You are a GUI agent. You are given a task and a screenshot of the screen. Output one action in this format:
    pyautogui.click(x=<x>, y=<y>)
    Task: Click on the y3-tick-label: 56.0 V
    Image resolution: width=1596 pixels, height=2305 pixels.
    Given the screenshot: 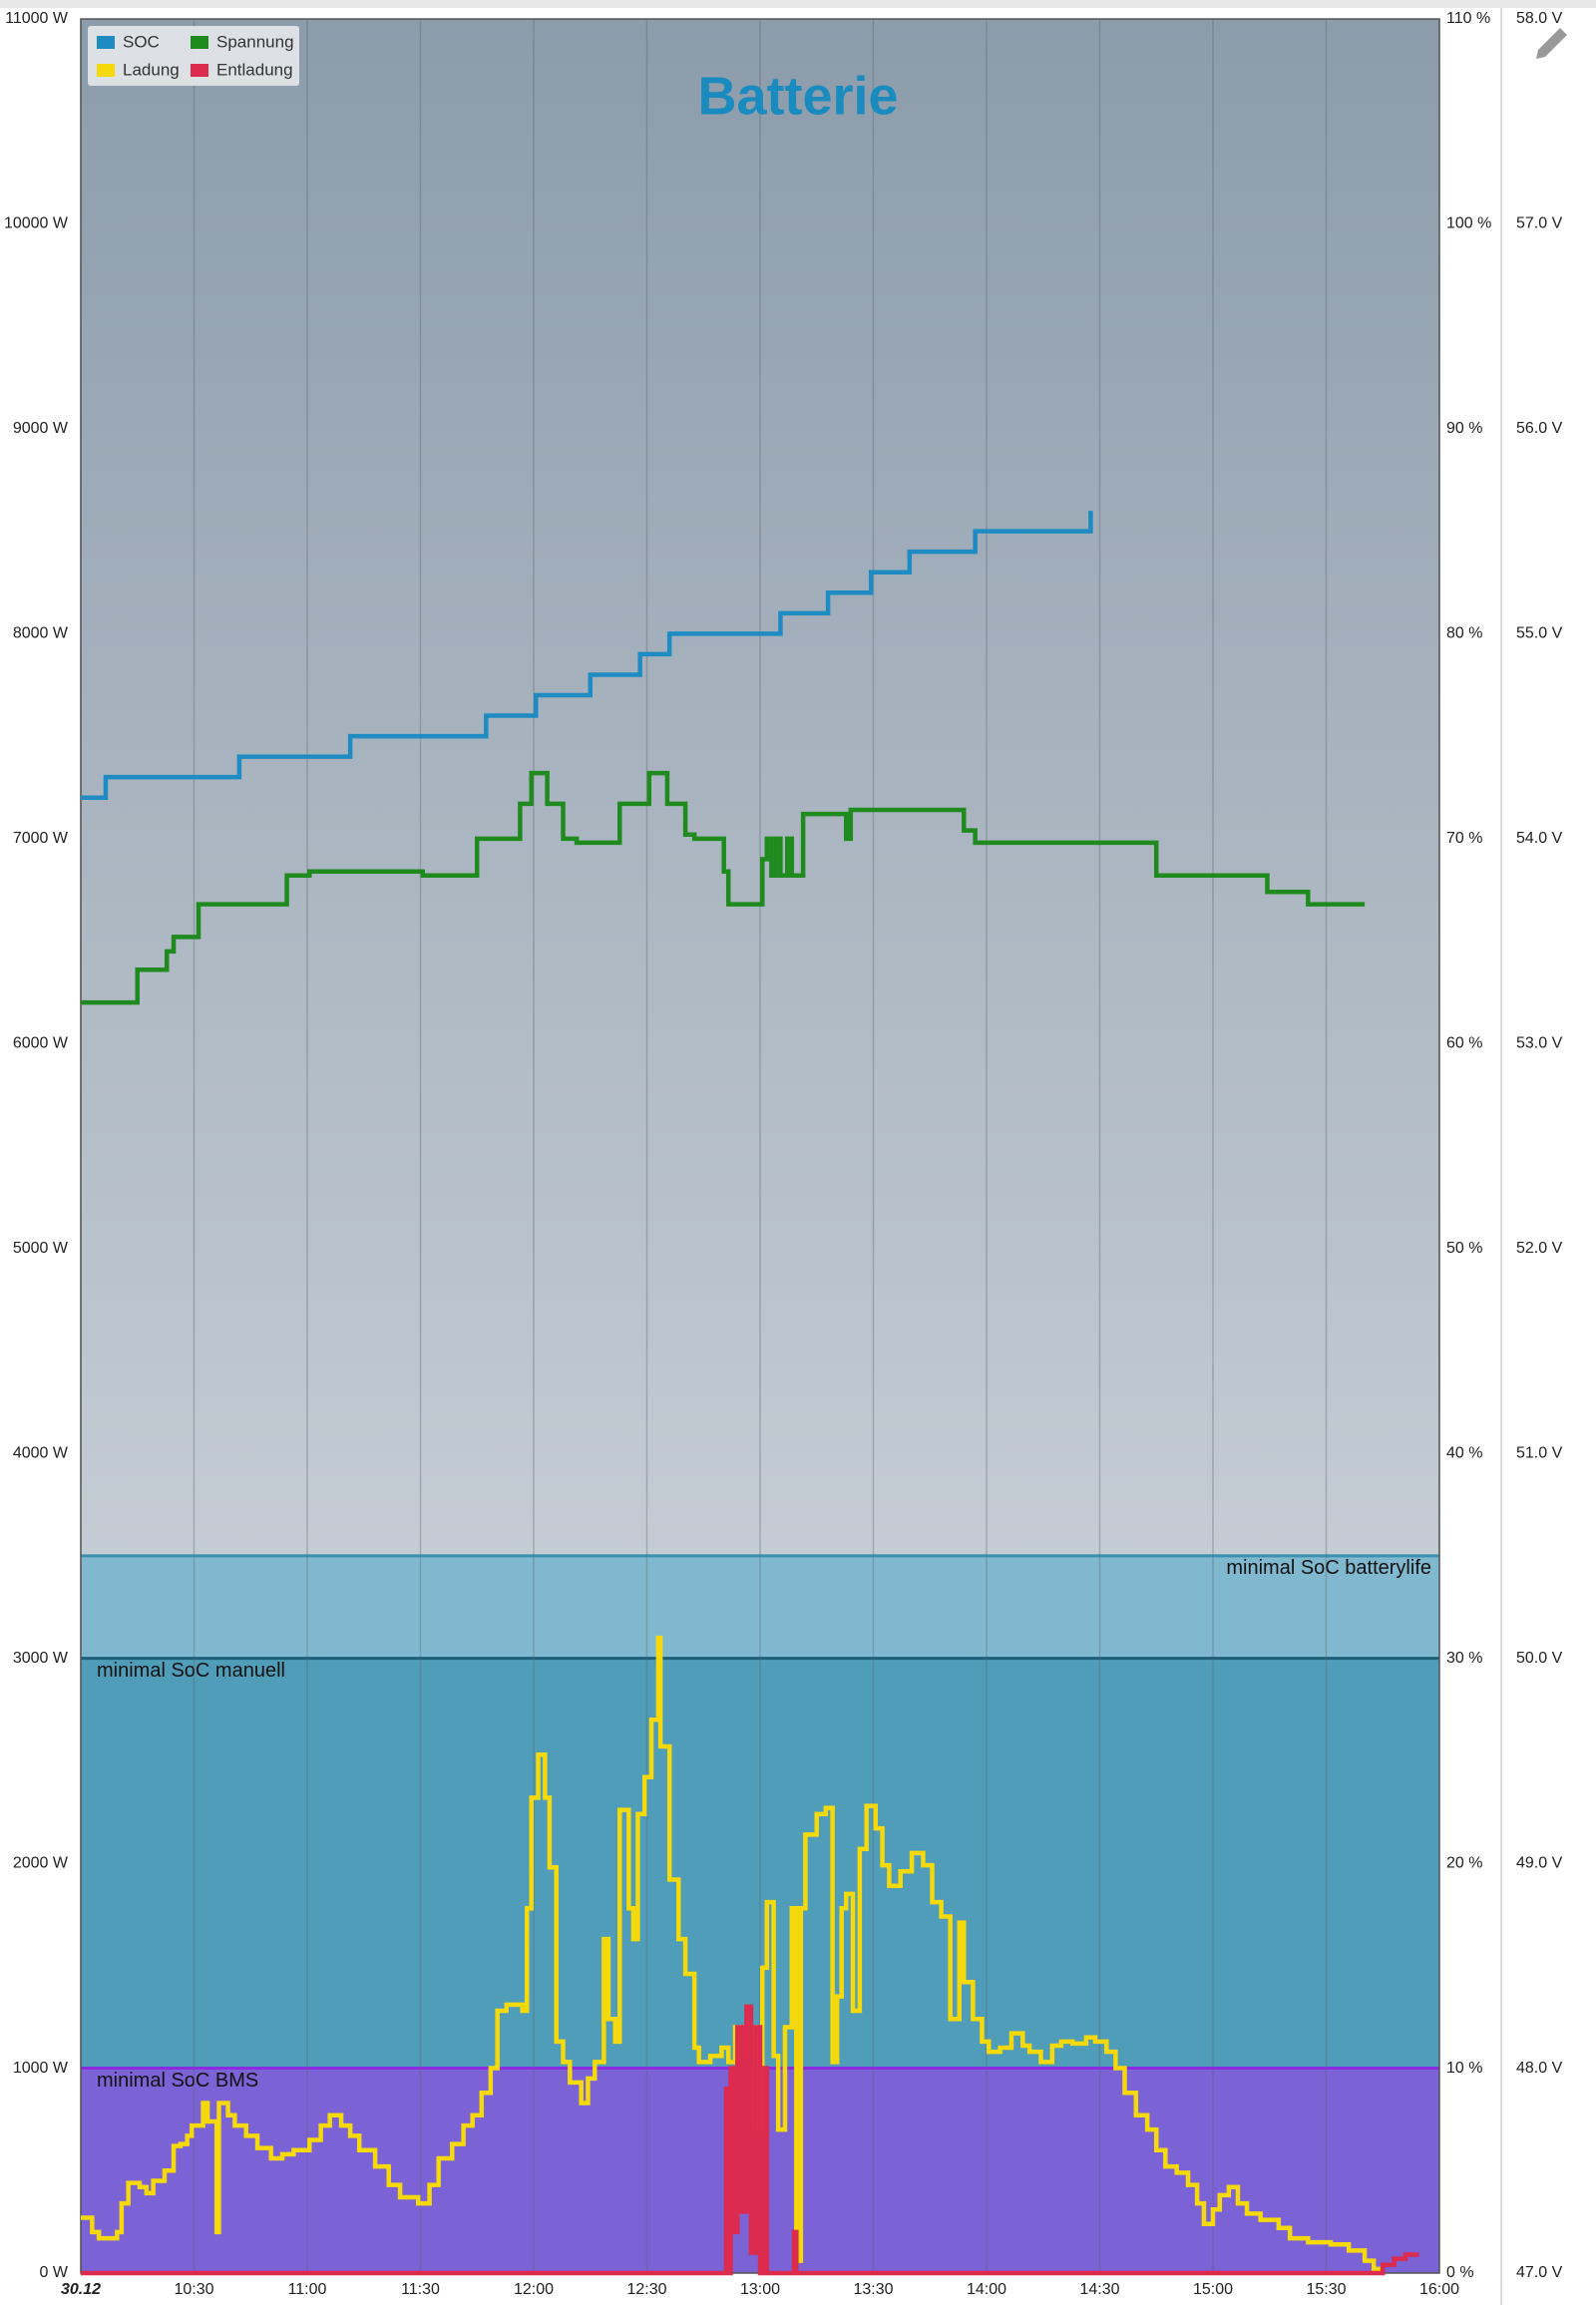 What is the action you would take?
    pyautogui.click(x=1539, y=428)
    